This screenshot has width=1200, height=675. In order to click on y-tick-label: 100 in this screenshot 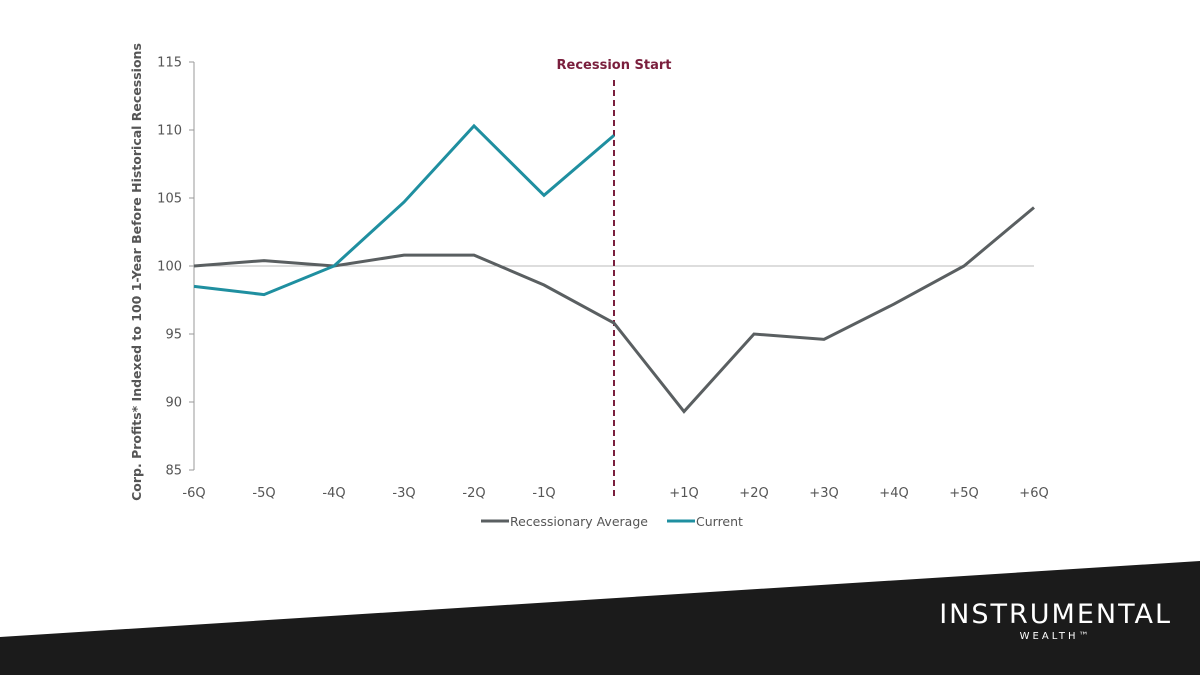, I will do `click(169, 267)`.